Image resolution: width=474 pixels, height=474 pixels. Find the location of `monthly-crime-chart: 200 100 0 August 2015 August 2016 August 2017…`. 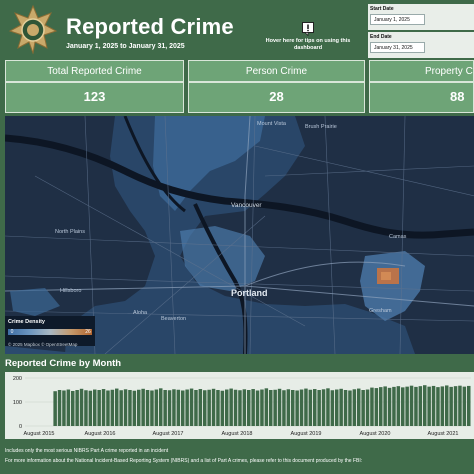

monthly-crime-chart: 200 100 0 August 2015 August 2016 August 2017… is located at coordinates (239, 405).